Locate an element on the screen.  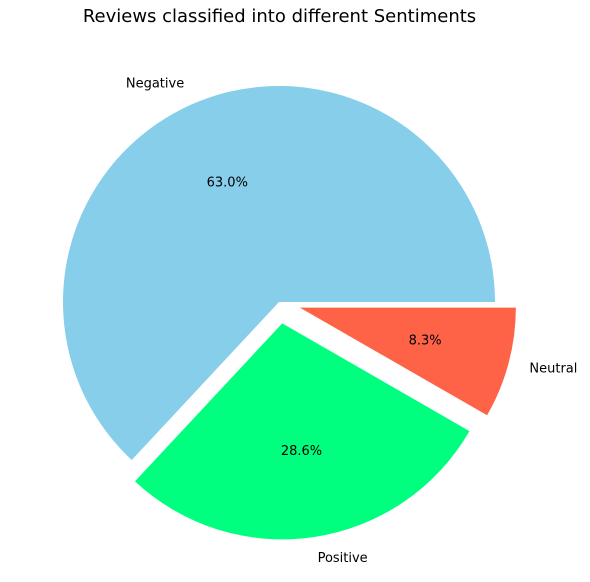
pct-label-positive: 28.6% is located at coordinates (301, 451).